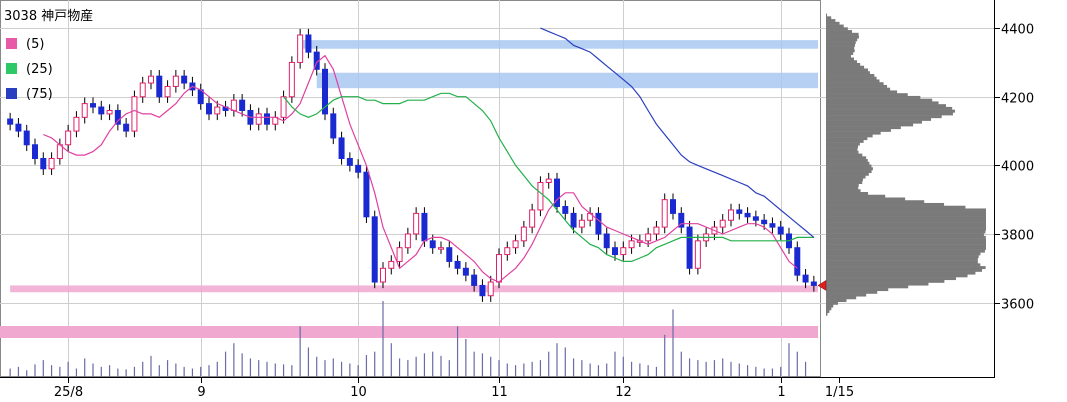 The height and width of the screenshot is (402, 1067). What do you see at coordinates (29, 69) in the screenshot?
I see `legend: (5) (25) (75)` at bounding box center [29, 69].